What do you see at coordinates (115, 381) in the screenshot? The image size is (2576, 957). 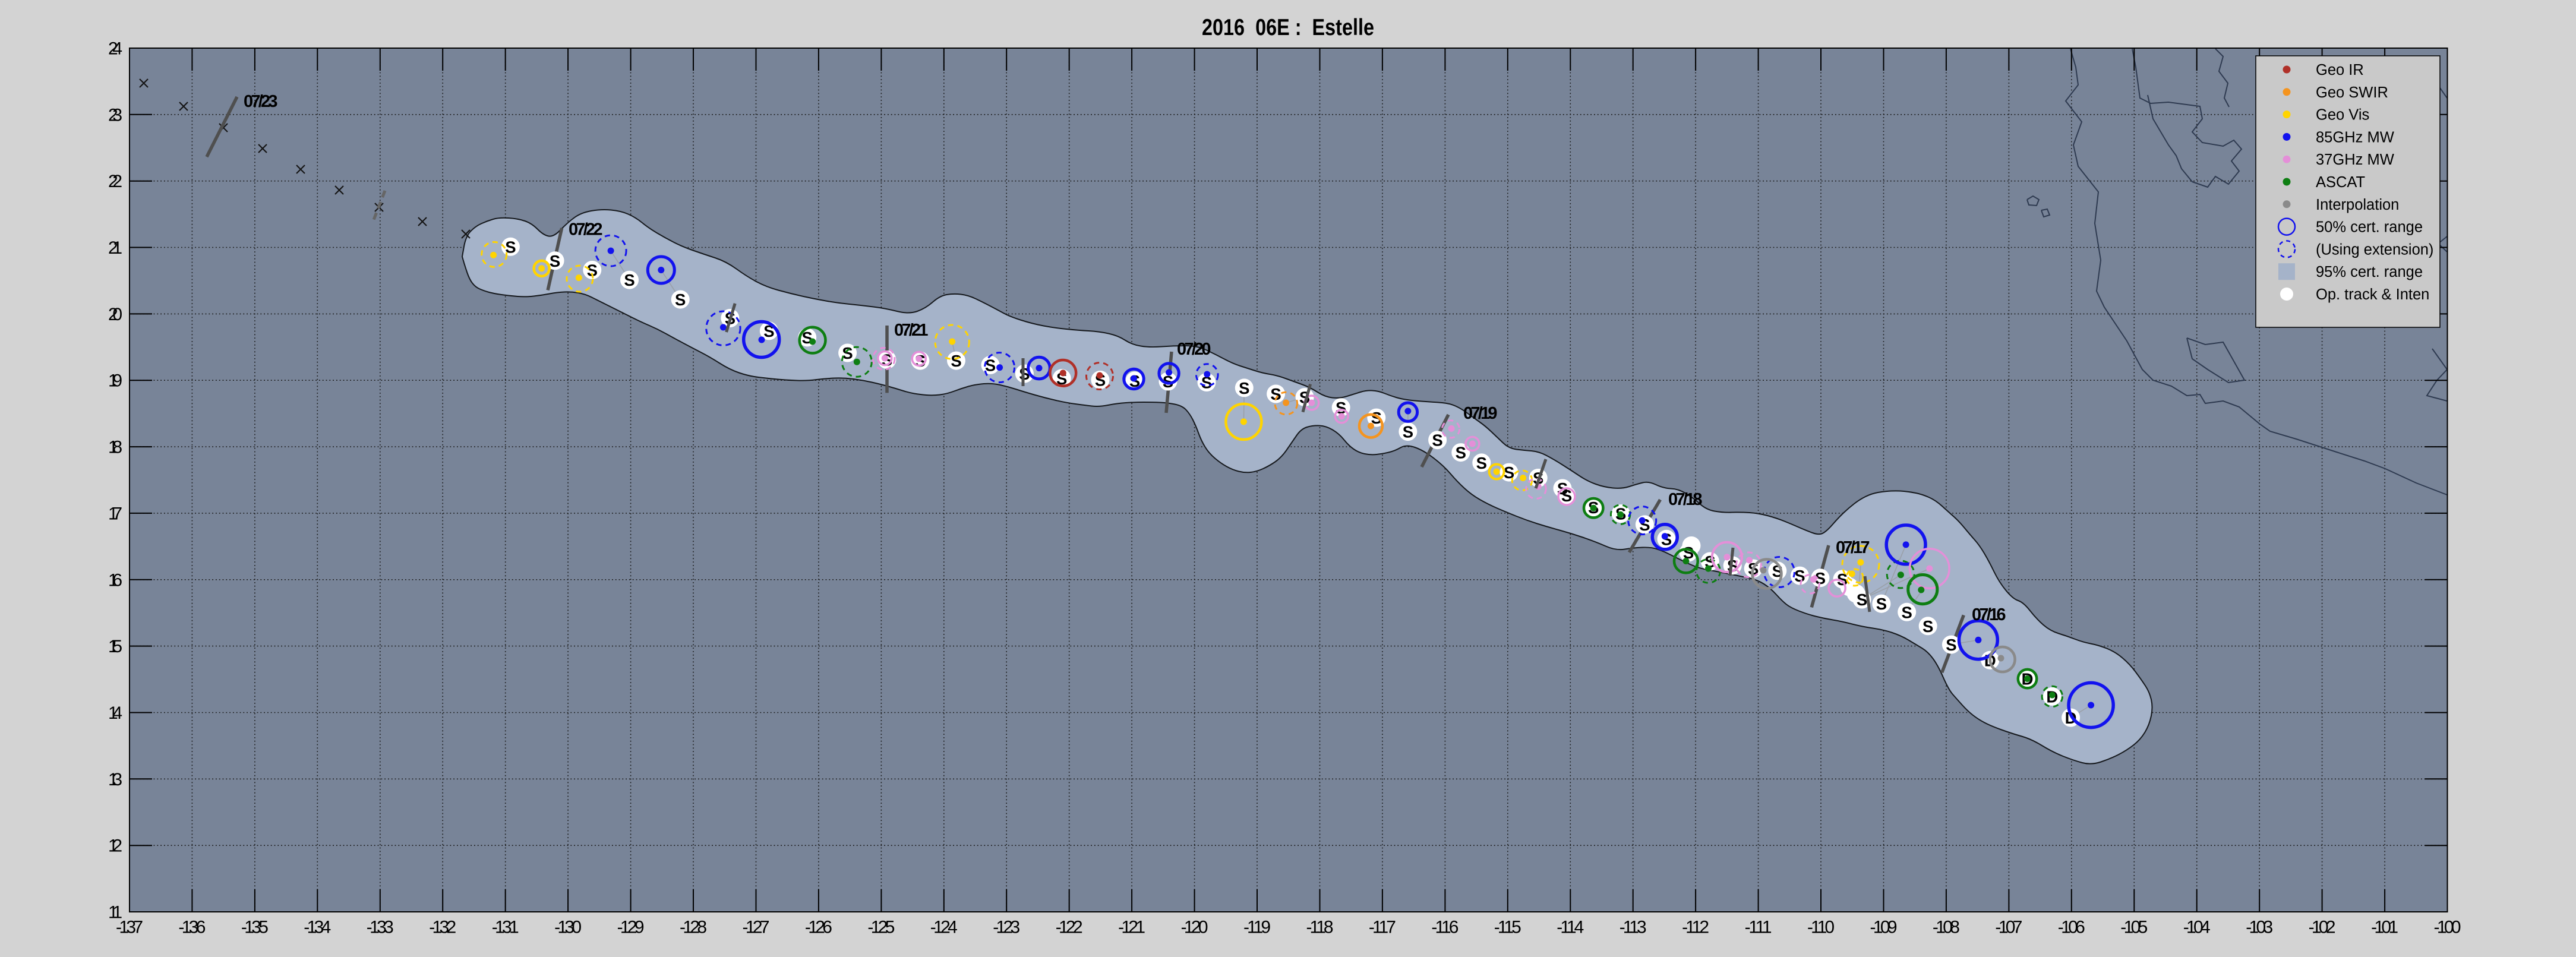 I see `svg-text: 19` at bounding box center [115, 381].